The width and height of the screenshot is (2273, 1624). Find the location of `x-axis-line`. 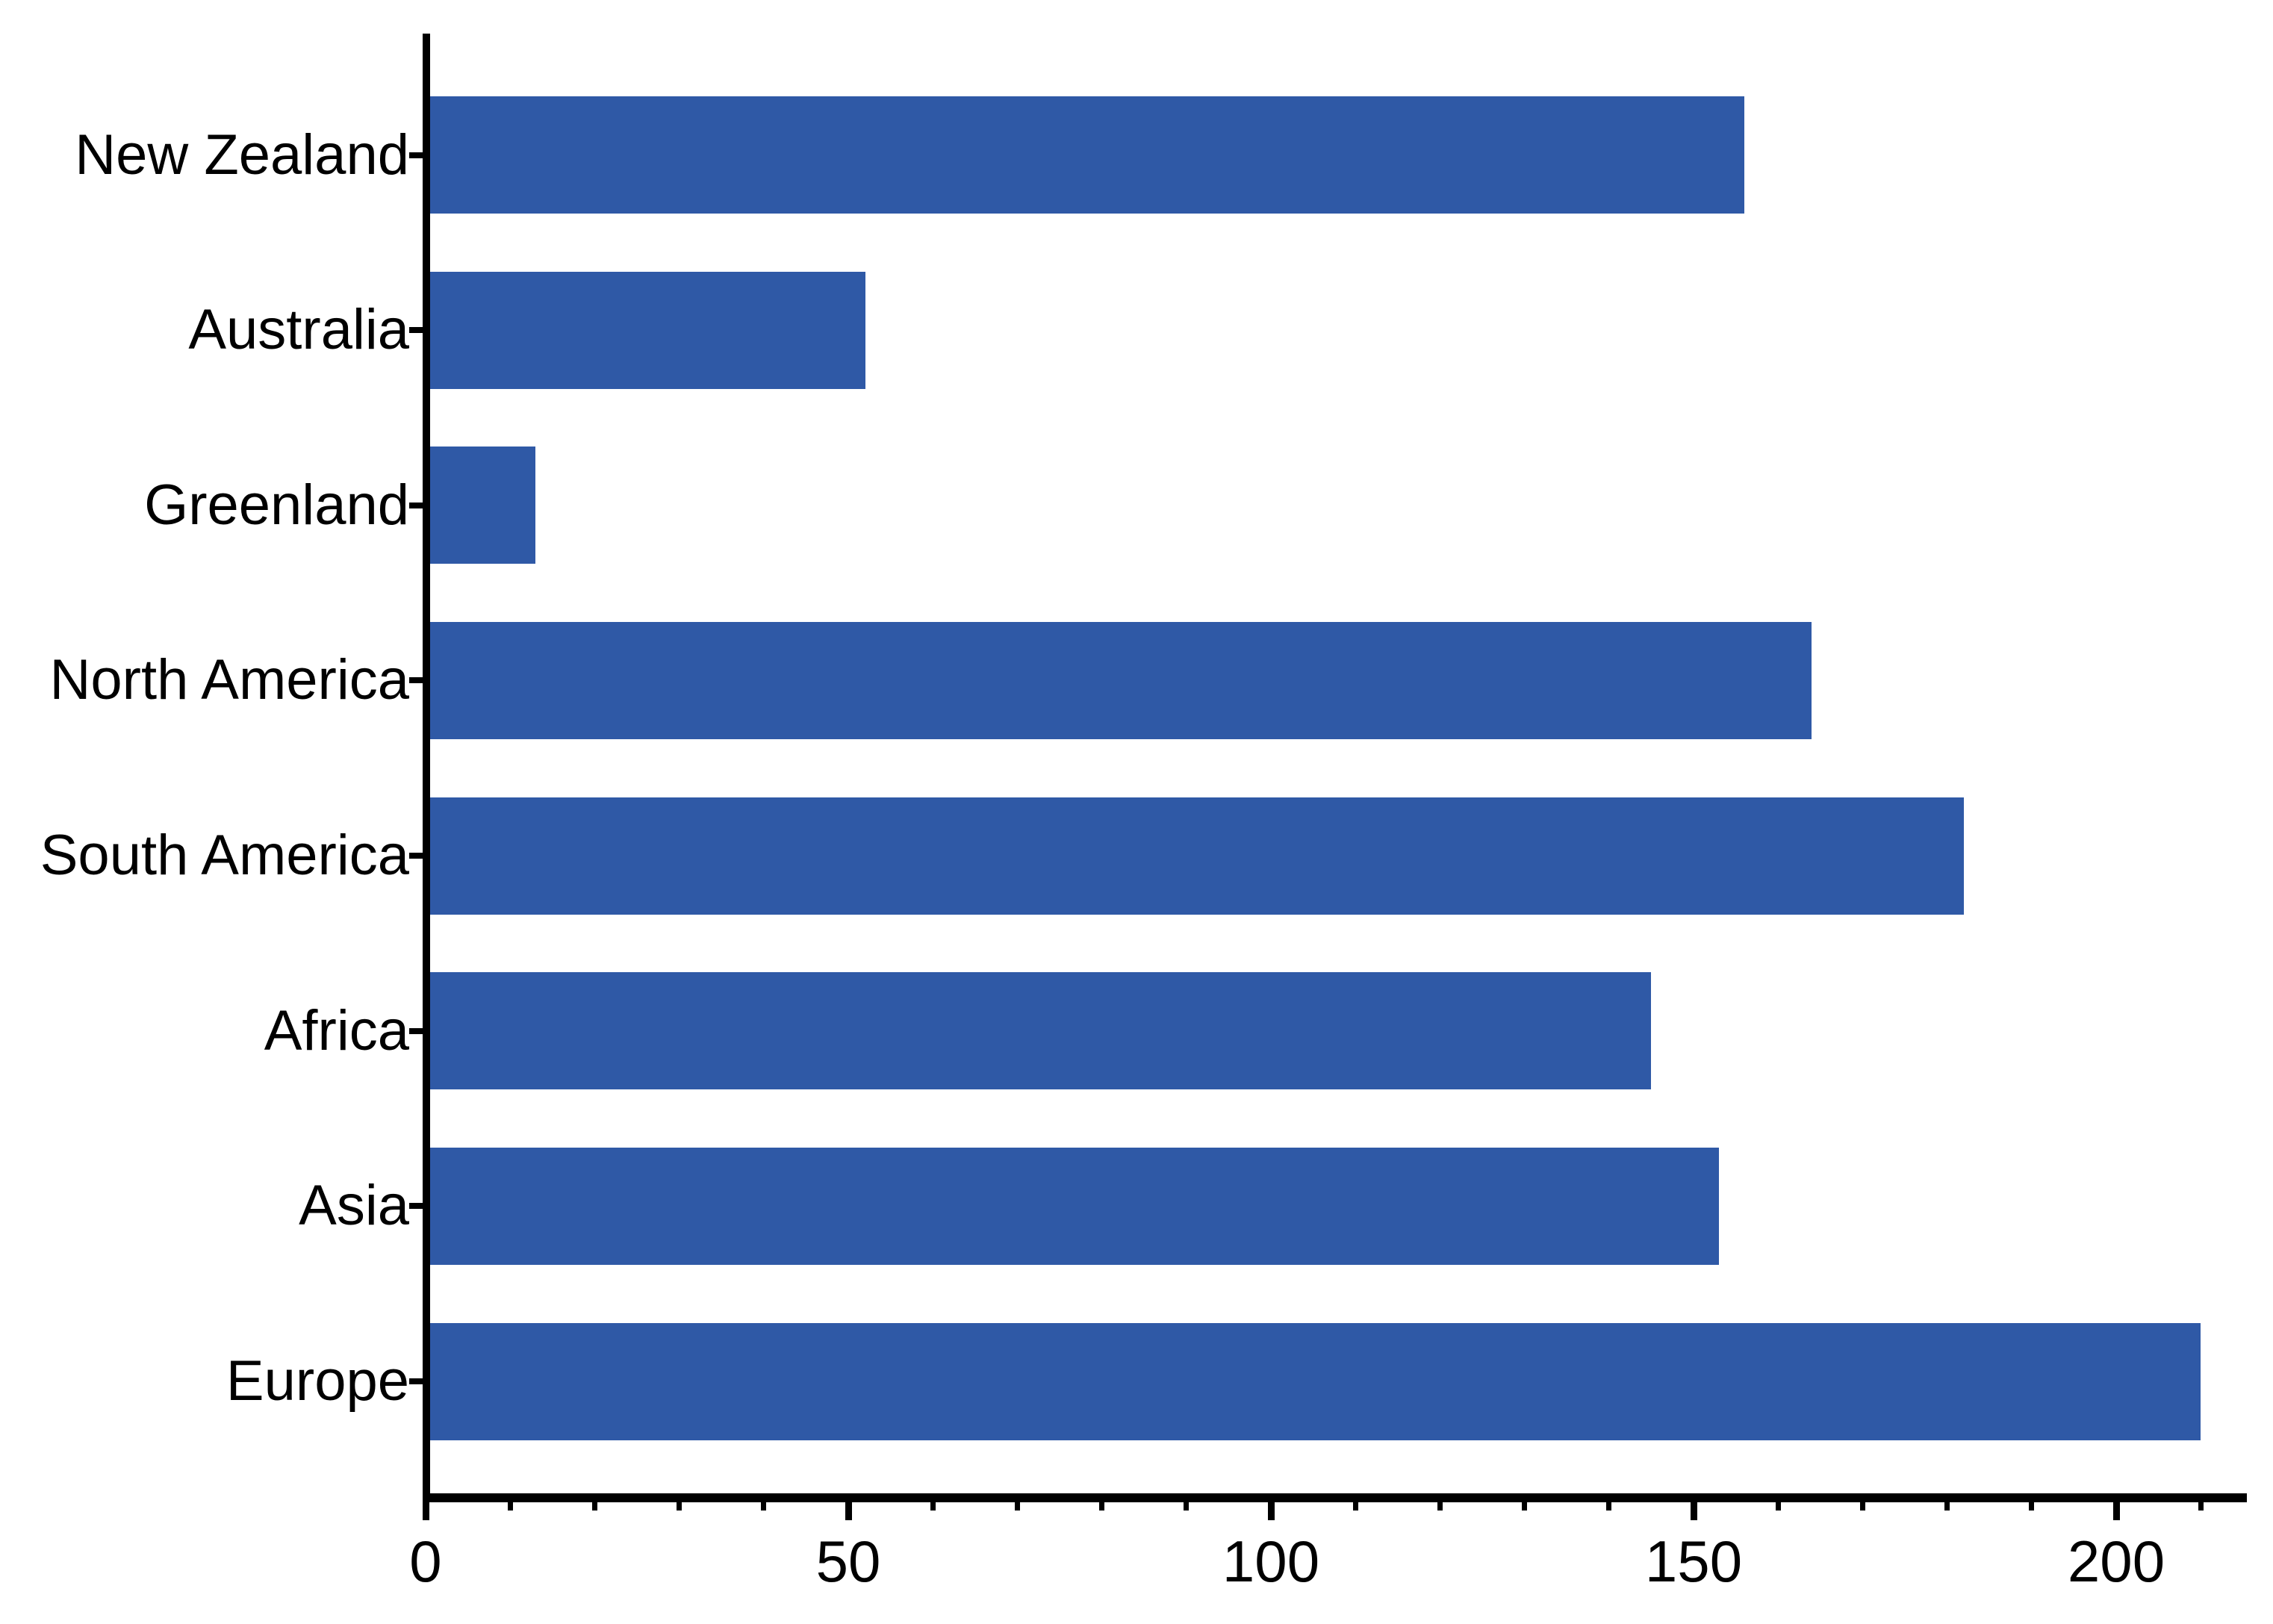

x-axis-line is located at coordinates (1335, 1497).